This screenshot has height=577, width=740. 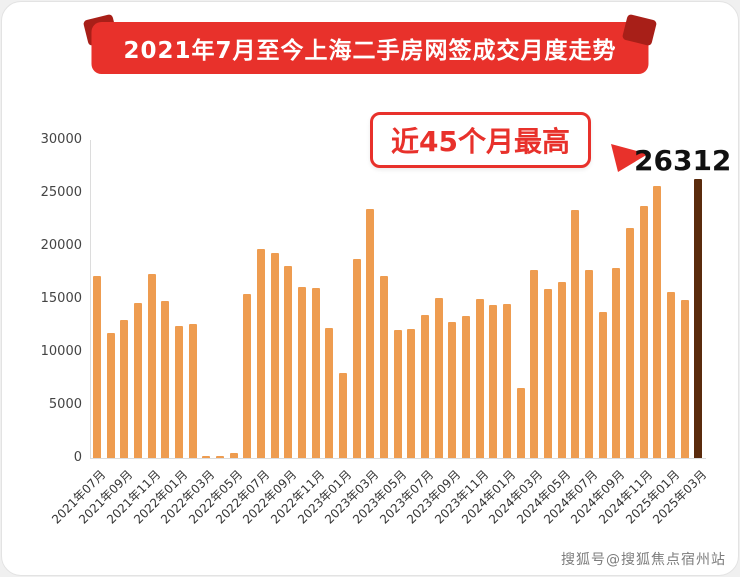 I want to click on y-axis-label: 10000, so click(x=61, y=351).